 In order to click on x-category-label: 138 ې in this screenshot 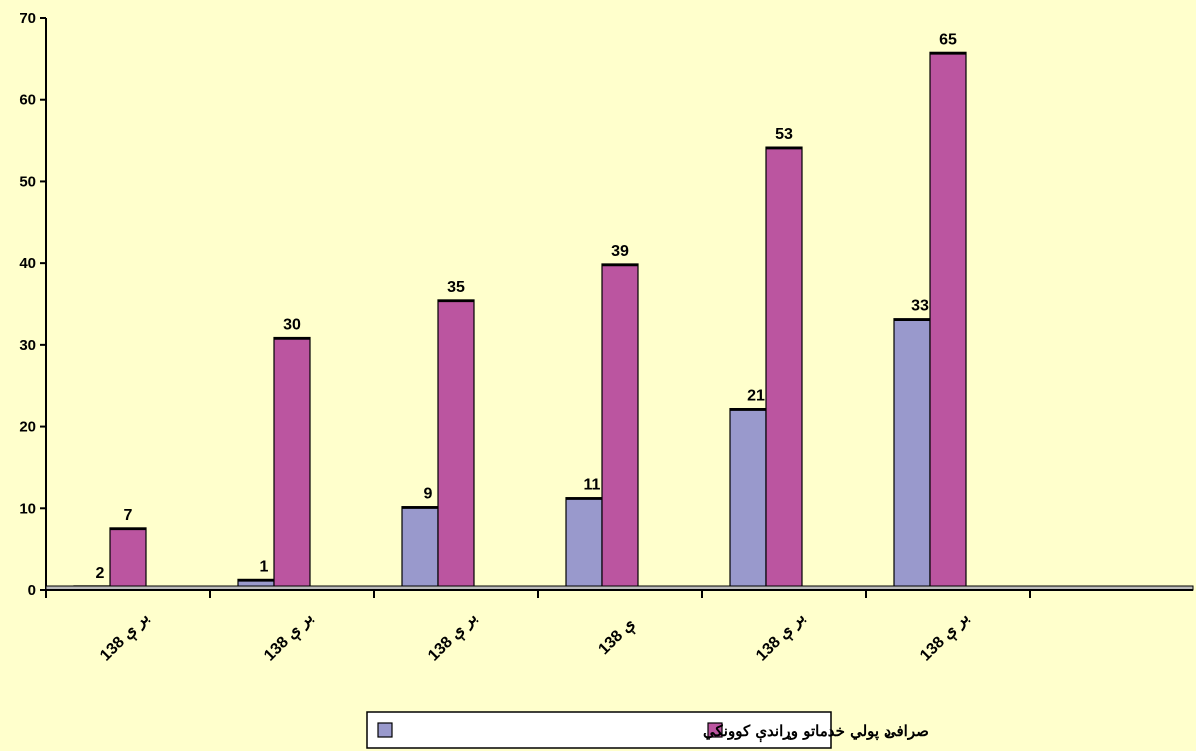, I will do `click(617, 637)`.